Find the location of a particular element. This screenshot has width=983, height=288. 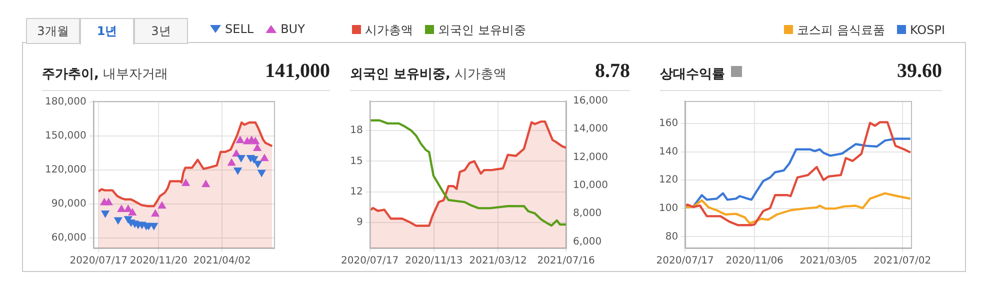

x-tick-label: 2020/11/06 is located at coordinates (755, 261).